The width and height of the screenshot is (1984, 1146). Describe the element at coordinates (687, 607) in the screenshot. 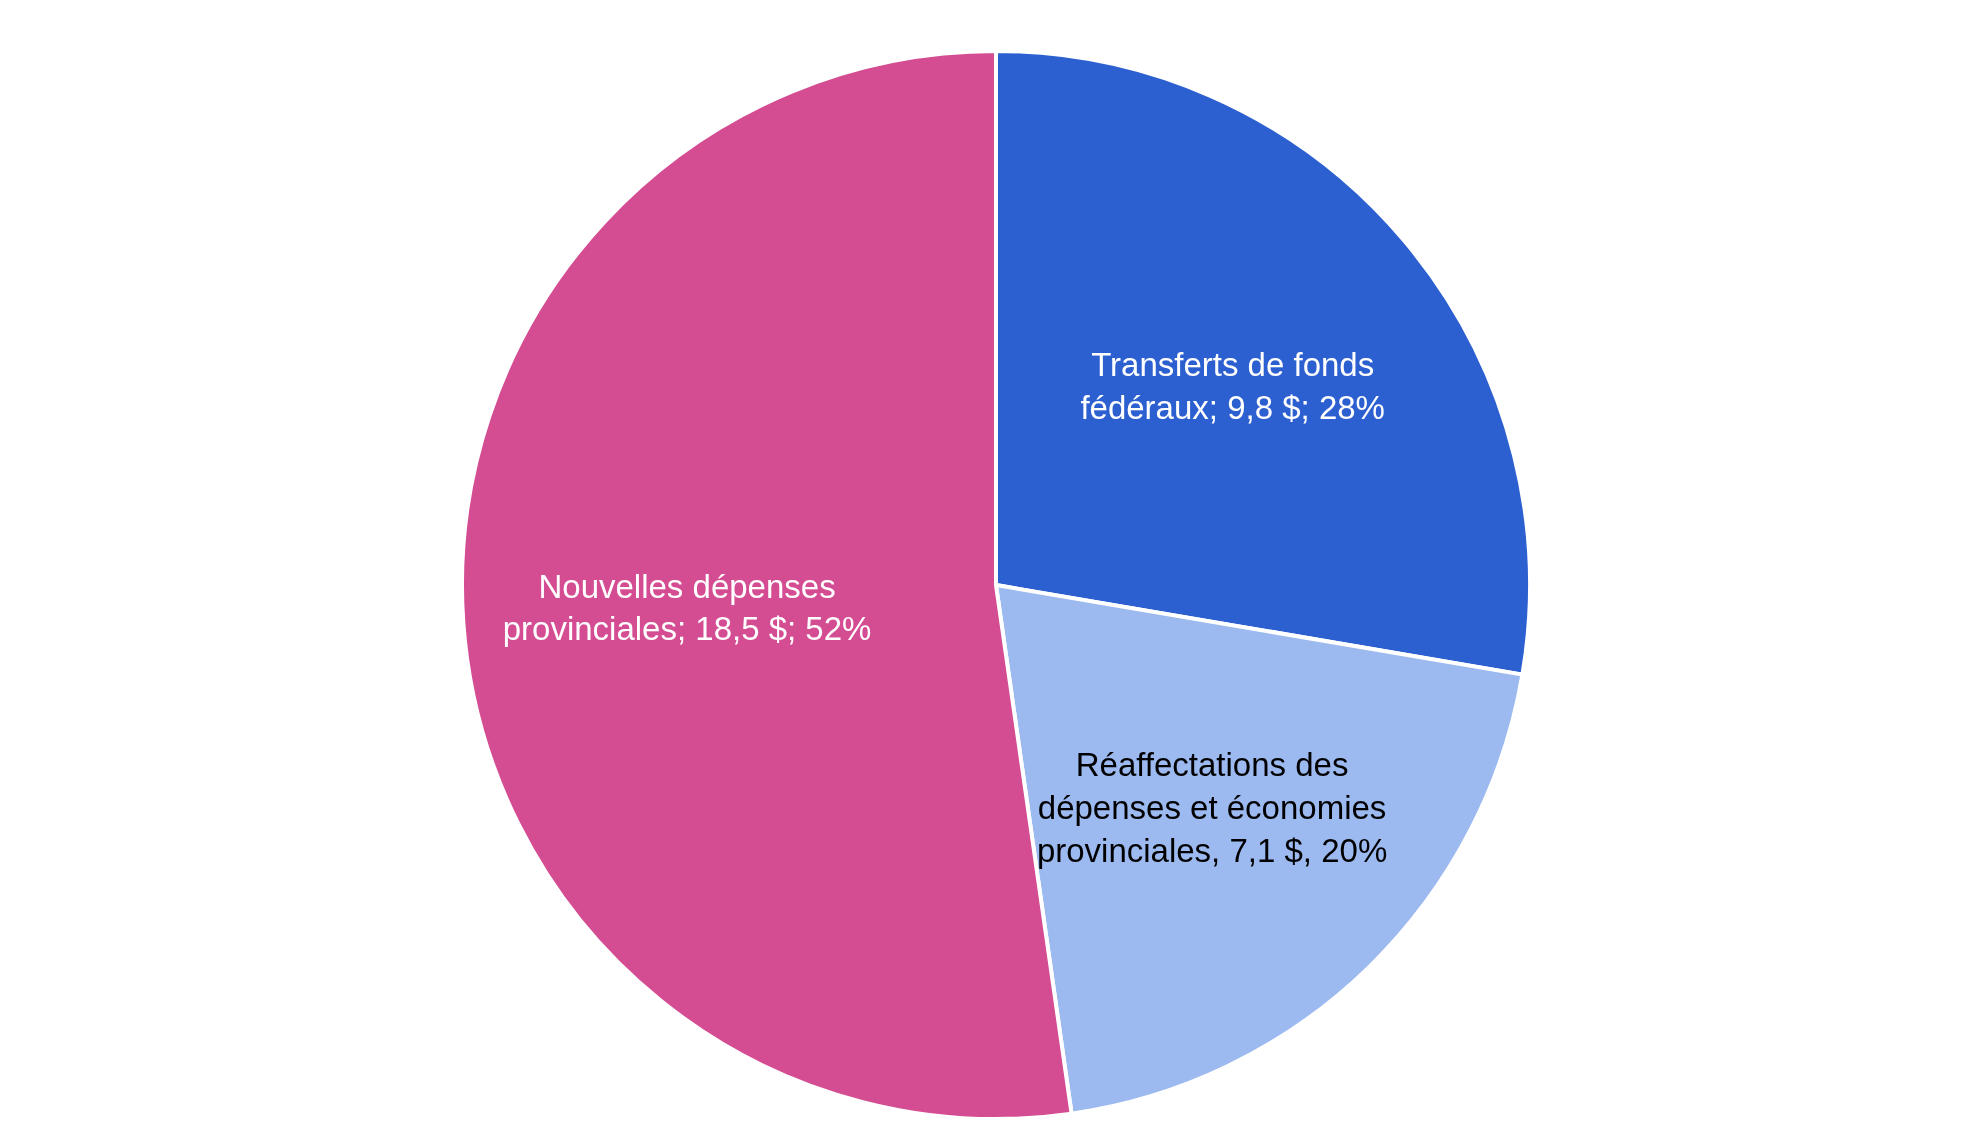

I see `slice-label: Nouvelles dépenses provinciales; 18,5 $; 52%` at that location.